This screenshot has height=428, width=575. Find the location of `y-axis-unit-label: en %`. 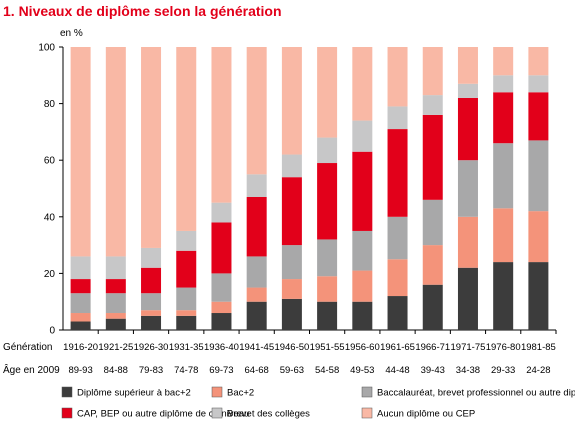

y-axis-unit-label: en % is located at coordinates (71, 33).